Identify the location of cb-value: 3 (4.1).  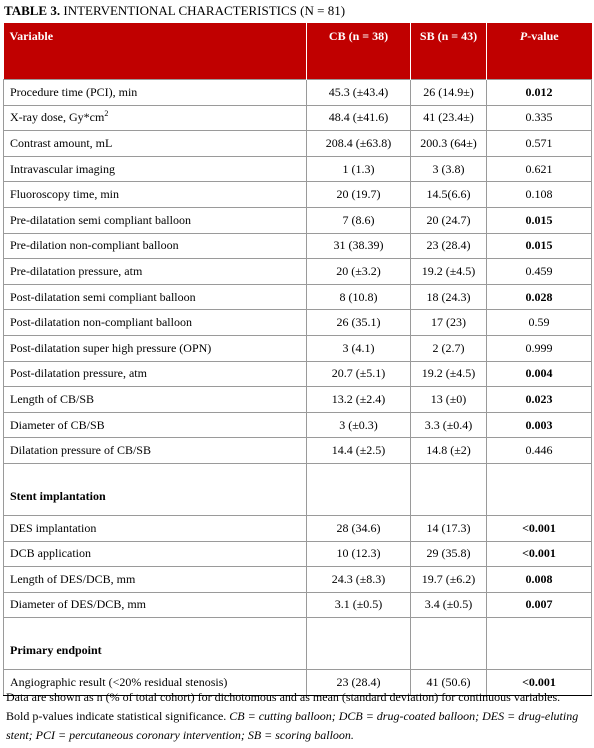
(358, 348).